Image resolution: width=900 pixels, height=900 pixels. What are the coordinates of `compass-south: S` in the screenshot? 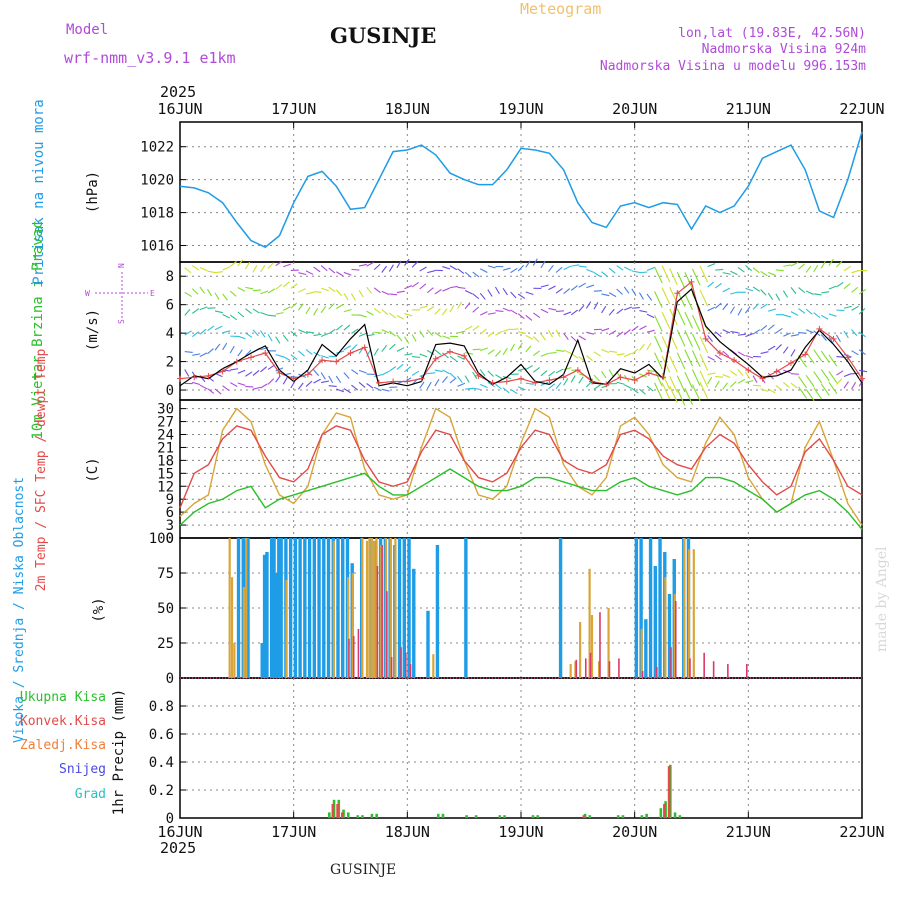 It's located at (121, 321).